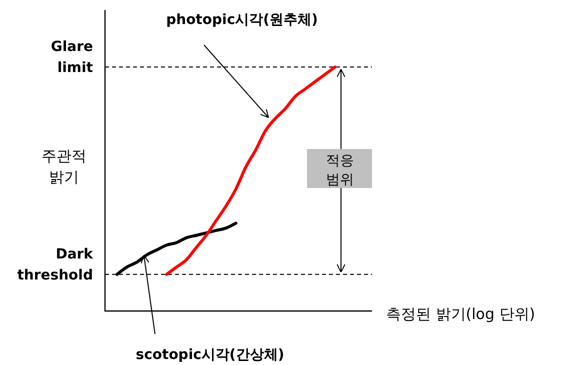 Image resolution: width=562 pixels, height=365 pixels. I want to click on annotation: 적응 범위, so click(340, 170).